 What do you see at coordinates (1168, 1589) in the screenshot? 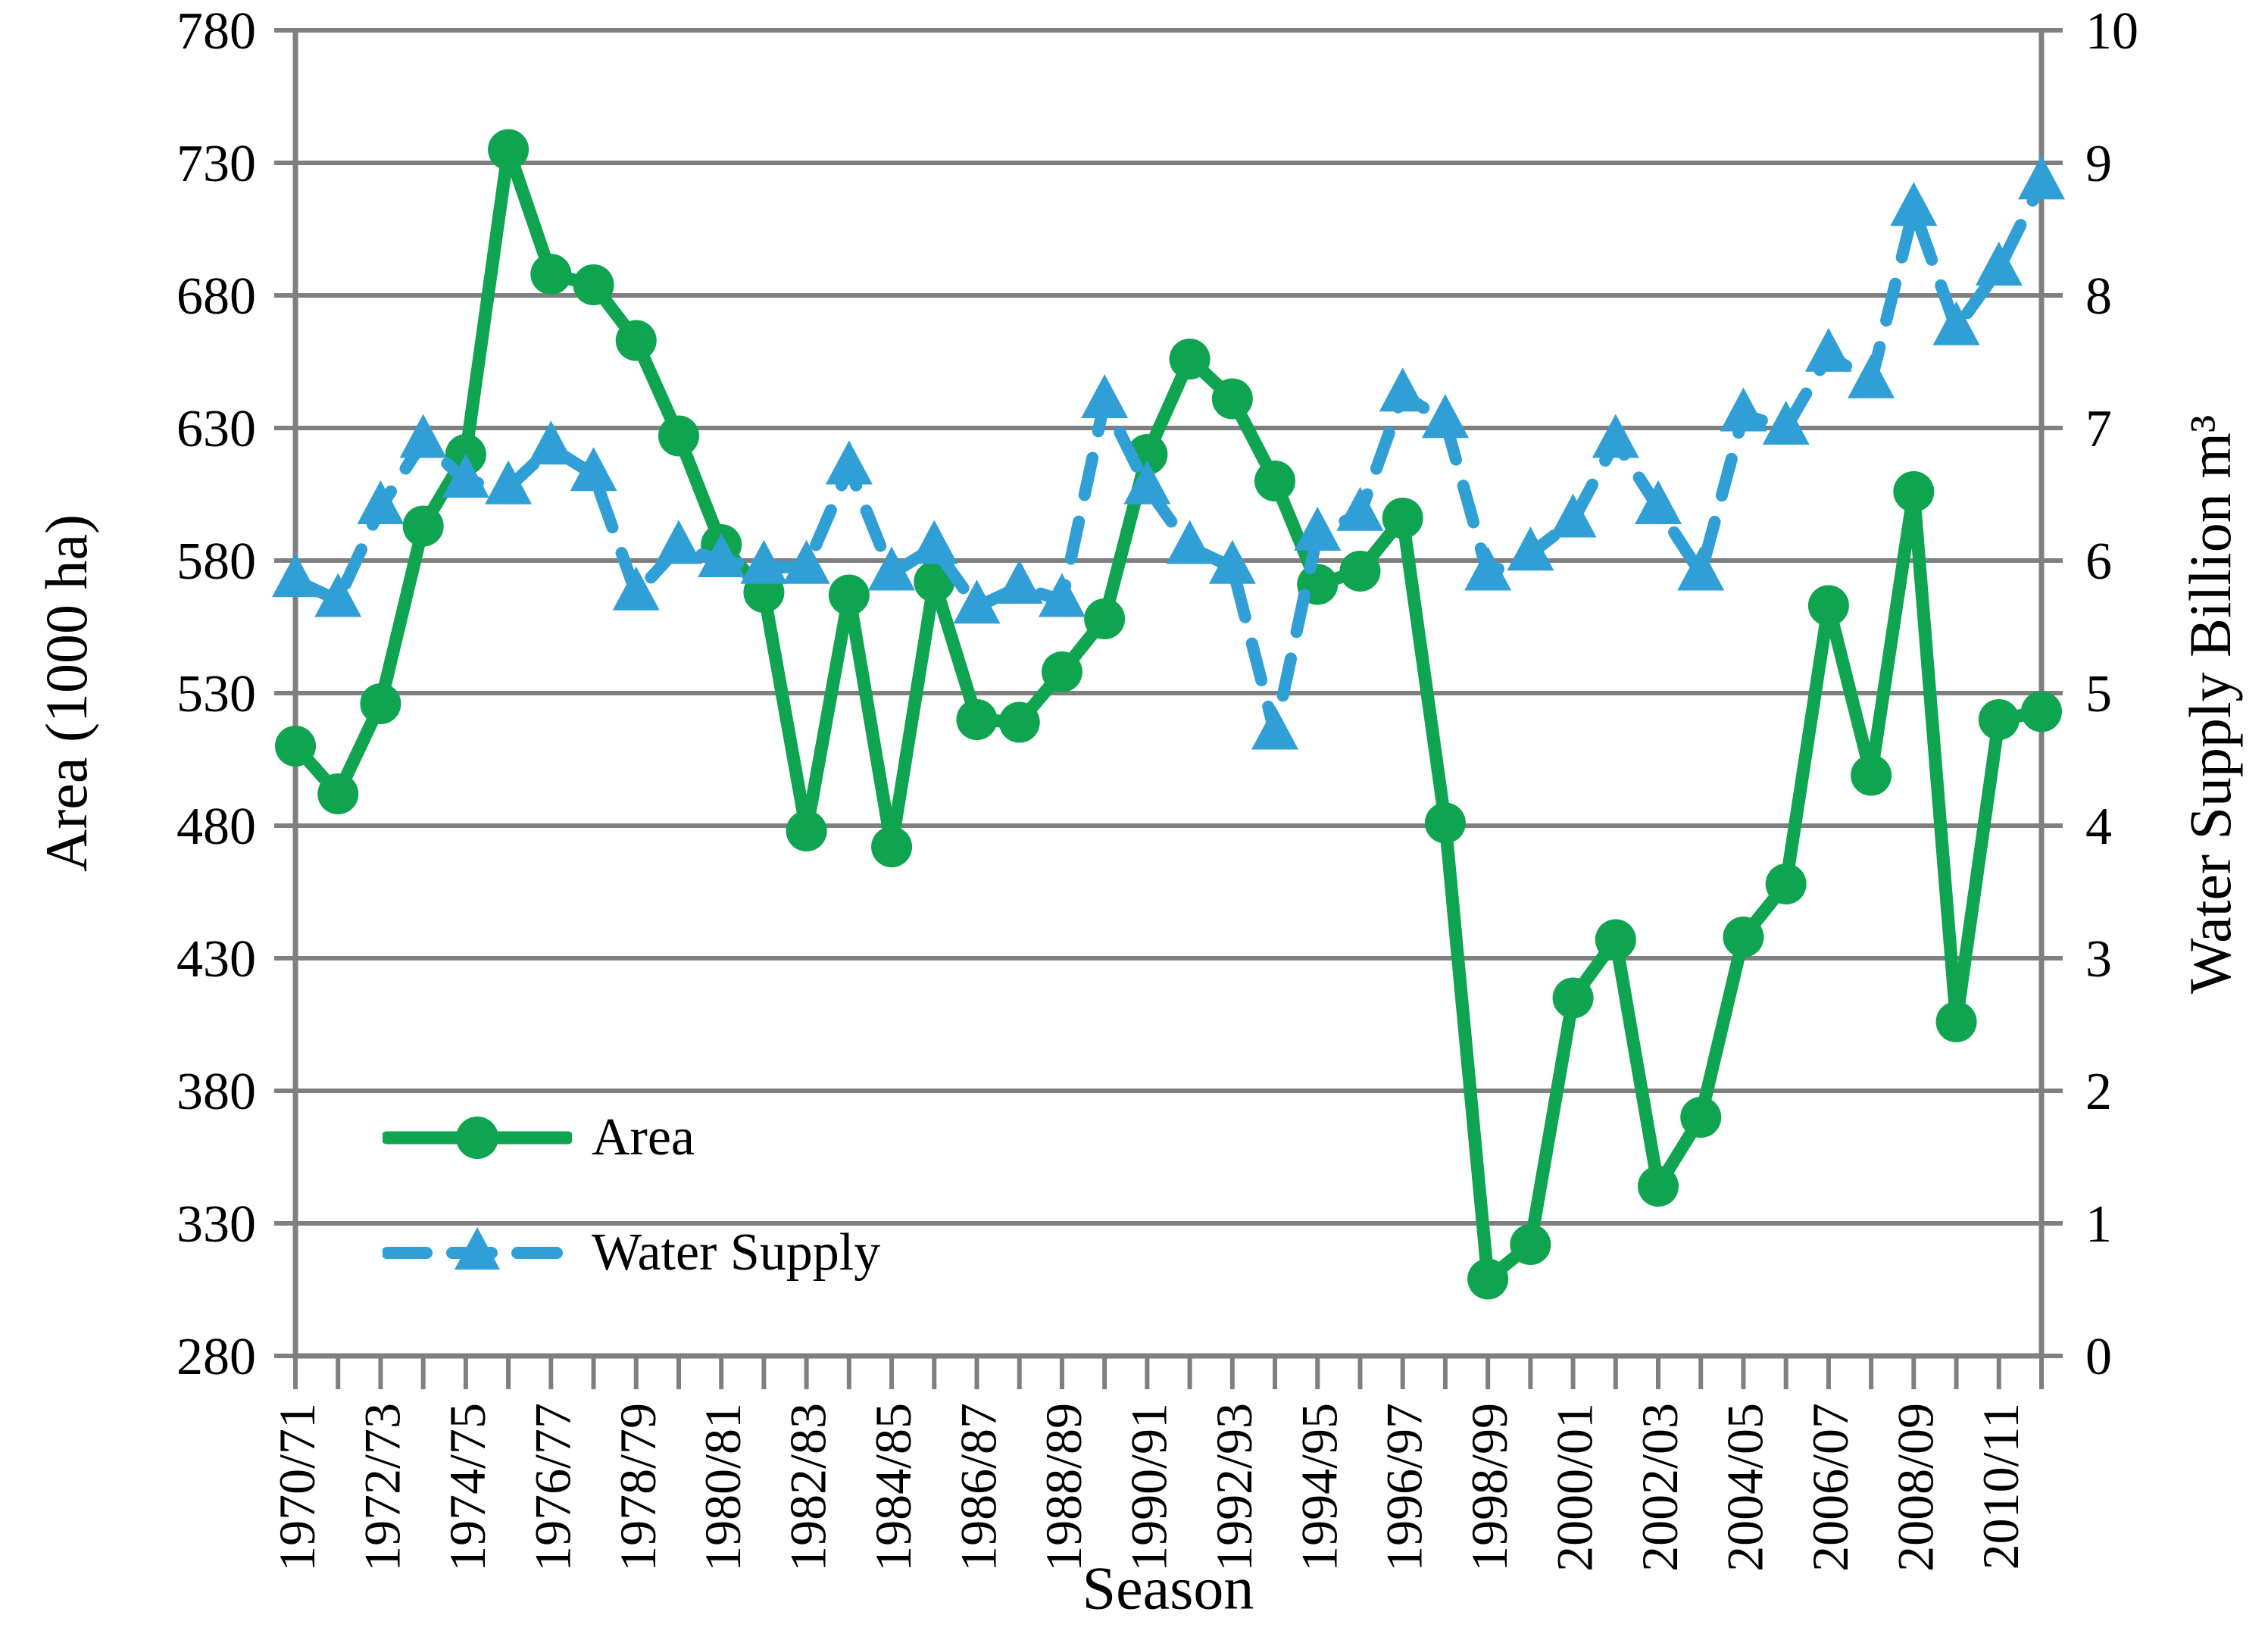
I see `x-axis-title: Season` at bounding box center [1168, 1589].